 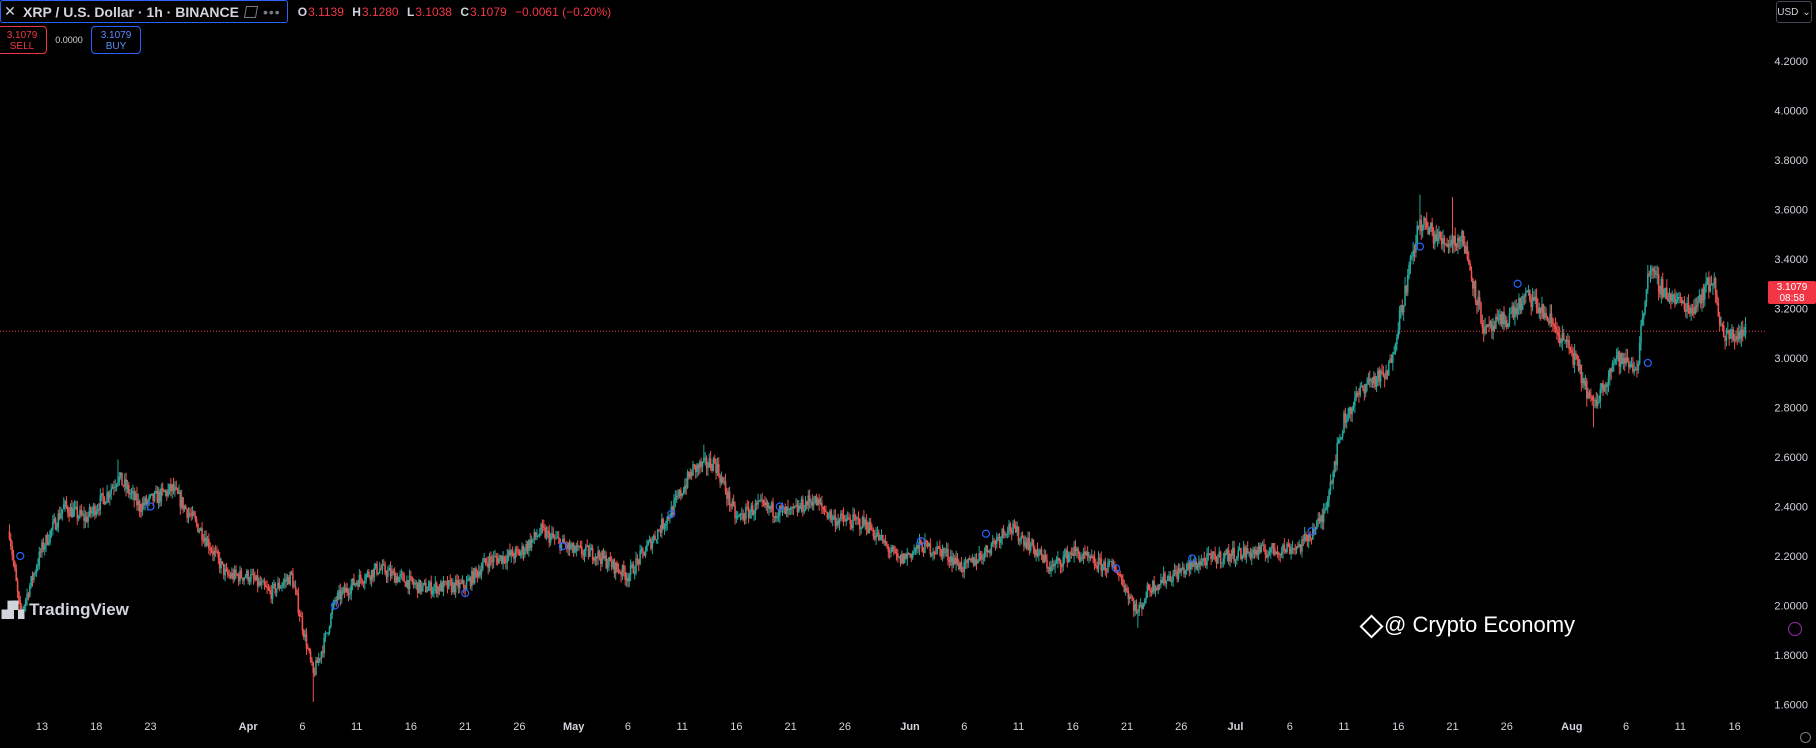 I want to click on buy-button: 3.1079 BUY, so click(x=116, y=40).